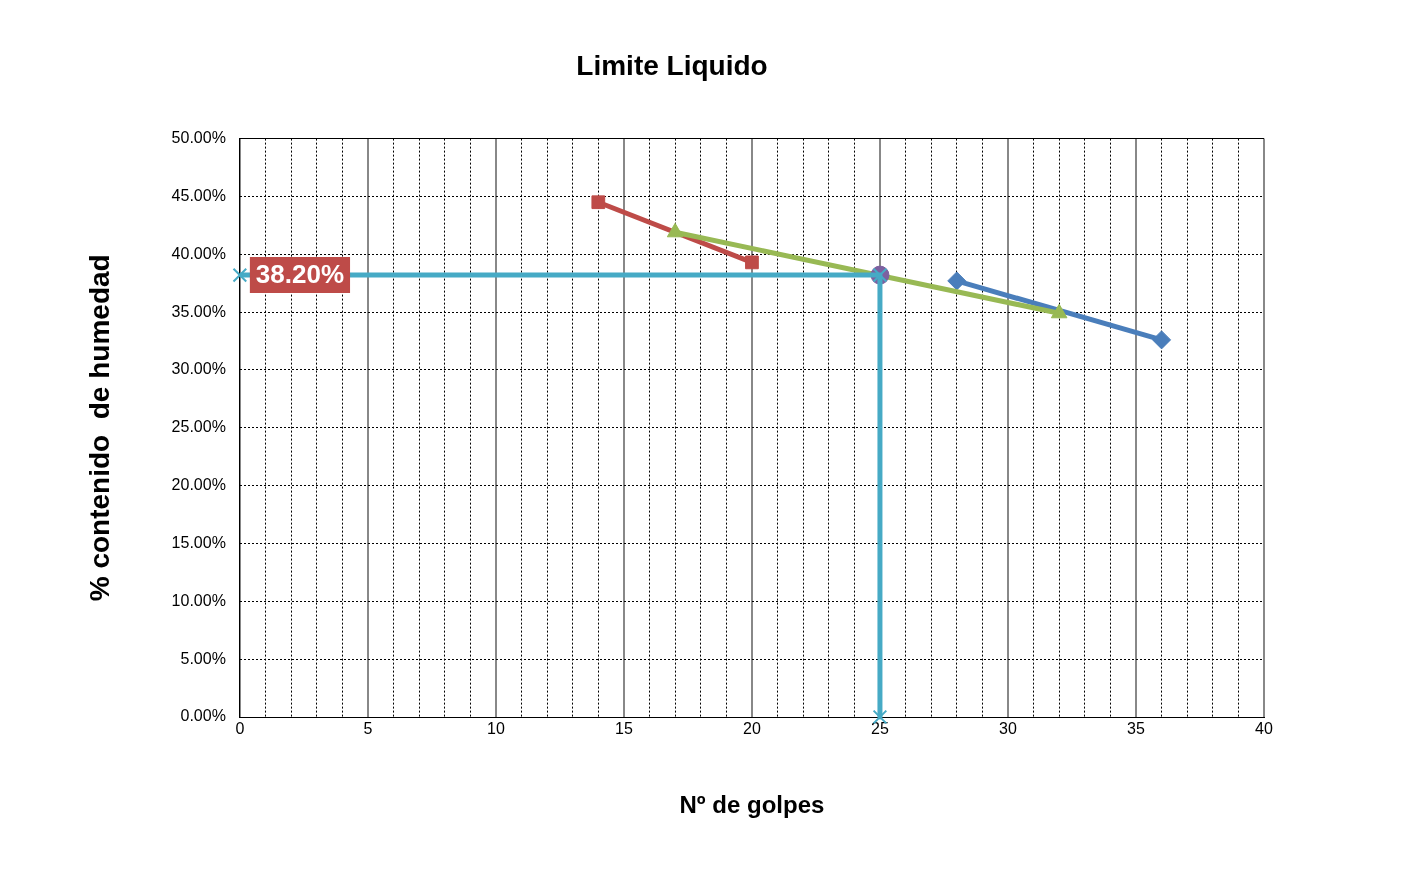 Image resolution: width=1404 pixels, height=875 pixels. What do you see at coordinates (752, 729) in the screenshot?
I see `x-tick-label: 20` at bounding box center [752, 729].